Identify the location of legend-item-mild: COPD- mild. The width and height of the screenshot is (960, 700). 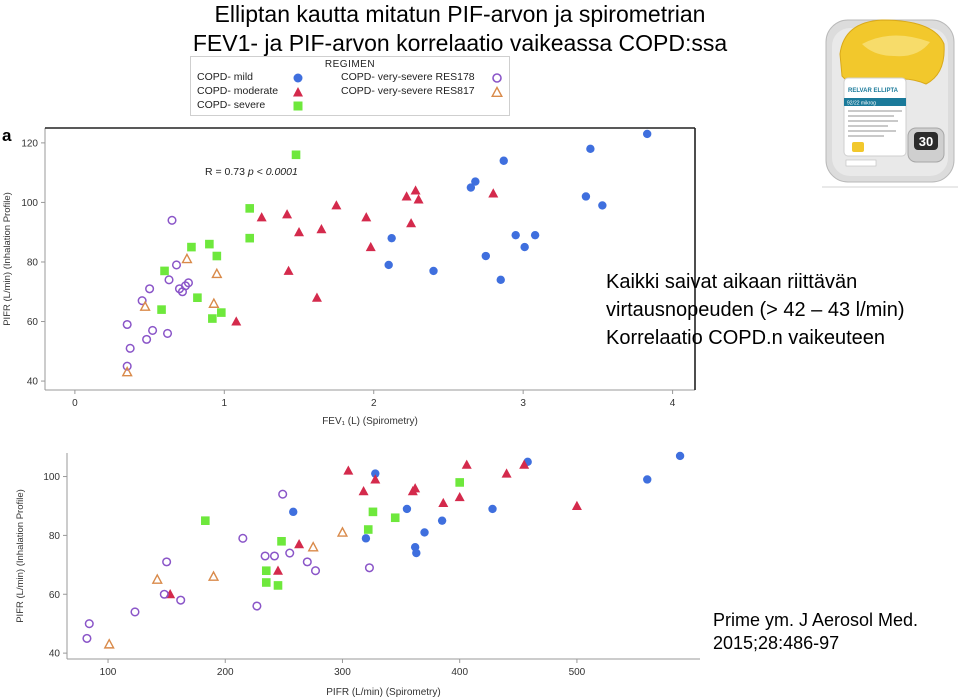
(250, 77).